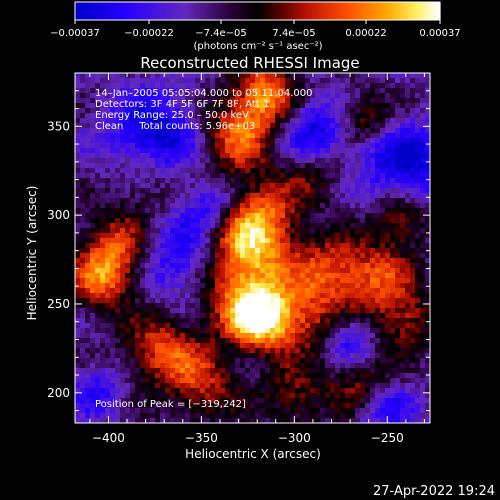  What do you see at coordinates (341, 11) in the screenshot?
I see `colorbar-segment` at bounding box center [341, 11].